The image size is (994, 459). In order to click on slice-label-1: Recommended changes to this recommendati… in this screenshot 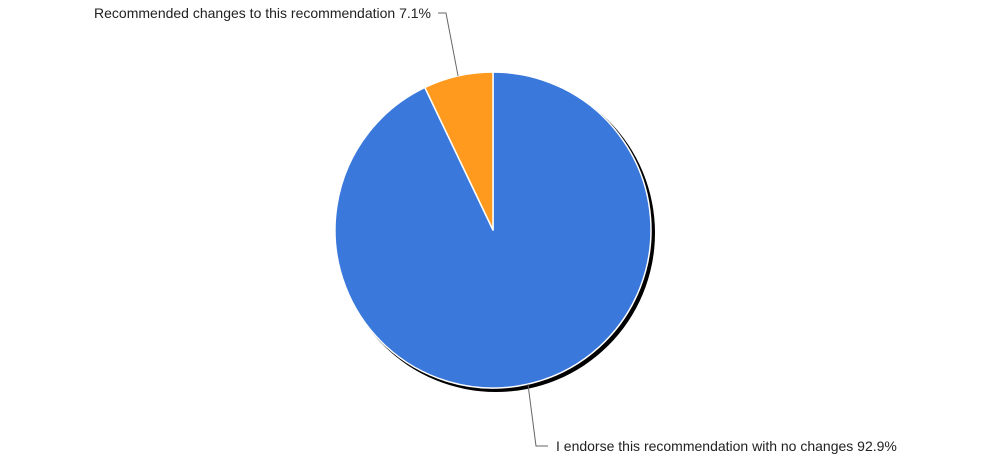, I will do `click(262, 13)`.